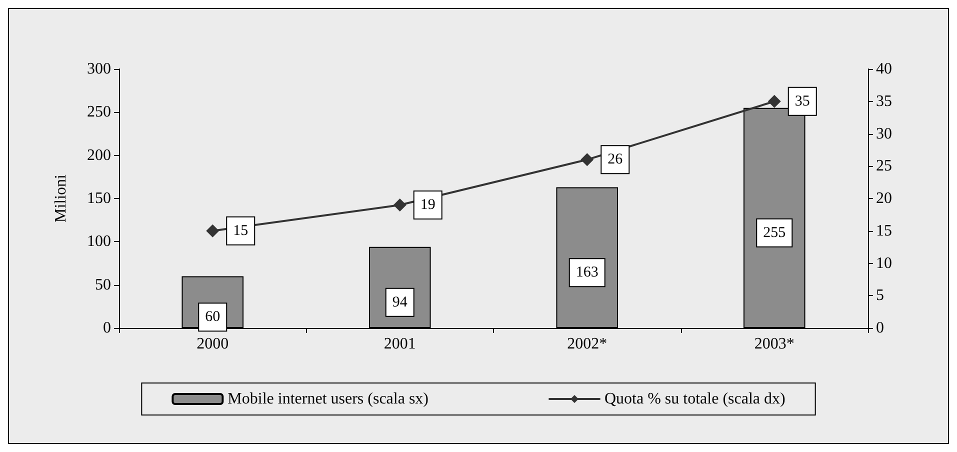 The height and width of the screenshot is (452, 957). What do you see at coordinates (240, 230) in the screenshot?
I see `data-label: 15` at bounding box center [240, 230].